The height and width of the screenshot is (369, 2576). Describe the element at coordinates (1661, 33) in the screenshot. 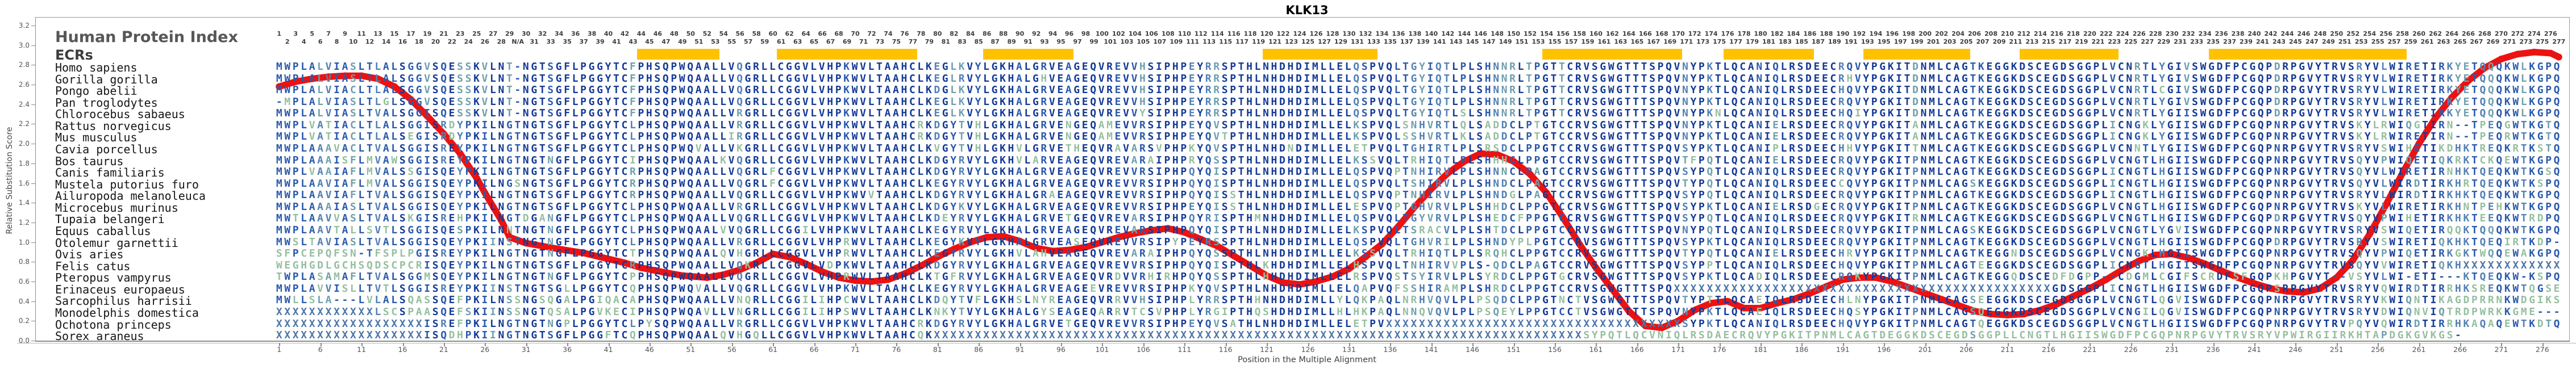

I see `column-number: 168` at that location.